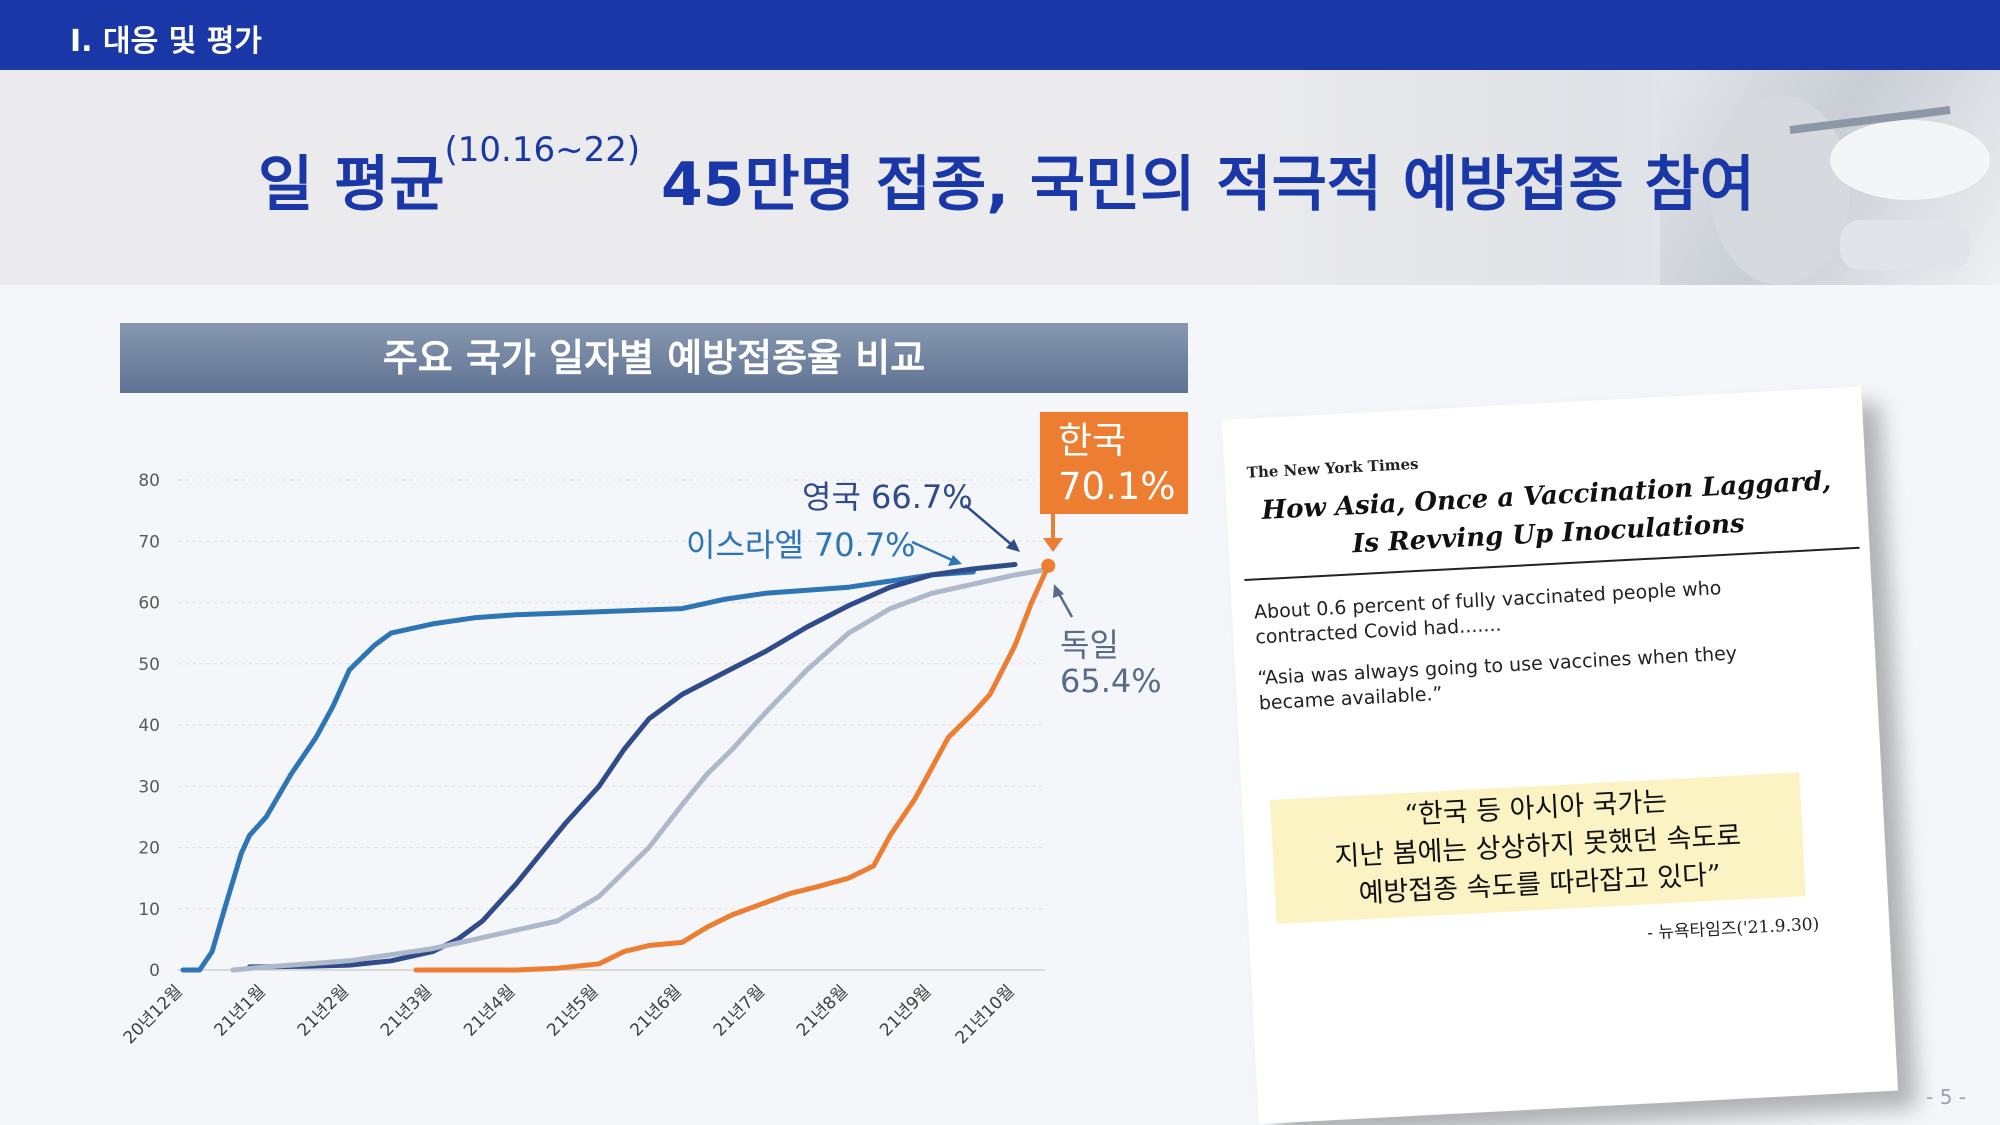  Describe the element at coordinates (149, 481) in the screenshot. I see `y-tick-label: 80` at that location.